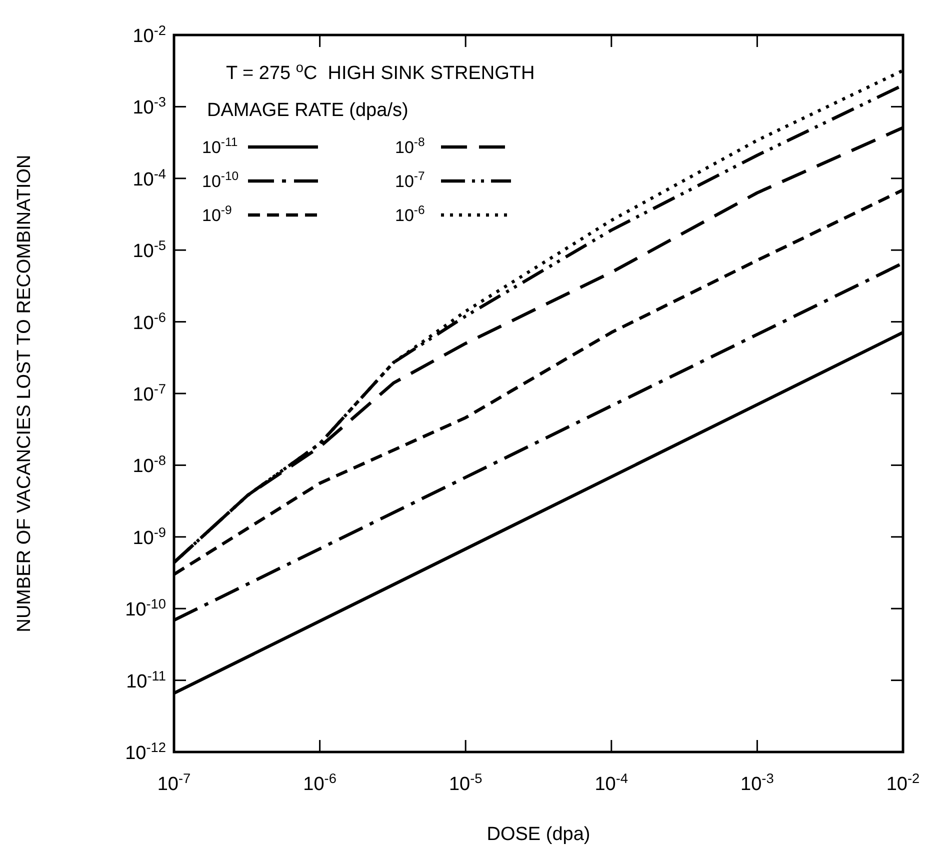 The width and height of the screenshot is (929, 860). I want to click on y-tick-label: 10$^{-2}$, so click(149, 34).